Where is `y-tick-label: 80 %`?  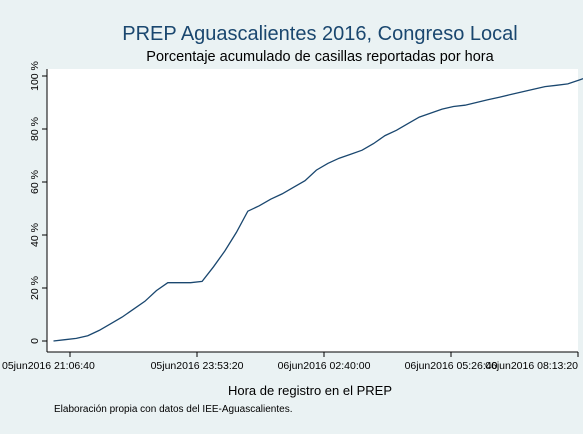
y-tick-label: 80 % is located at coordinates (35, 129).